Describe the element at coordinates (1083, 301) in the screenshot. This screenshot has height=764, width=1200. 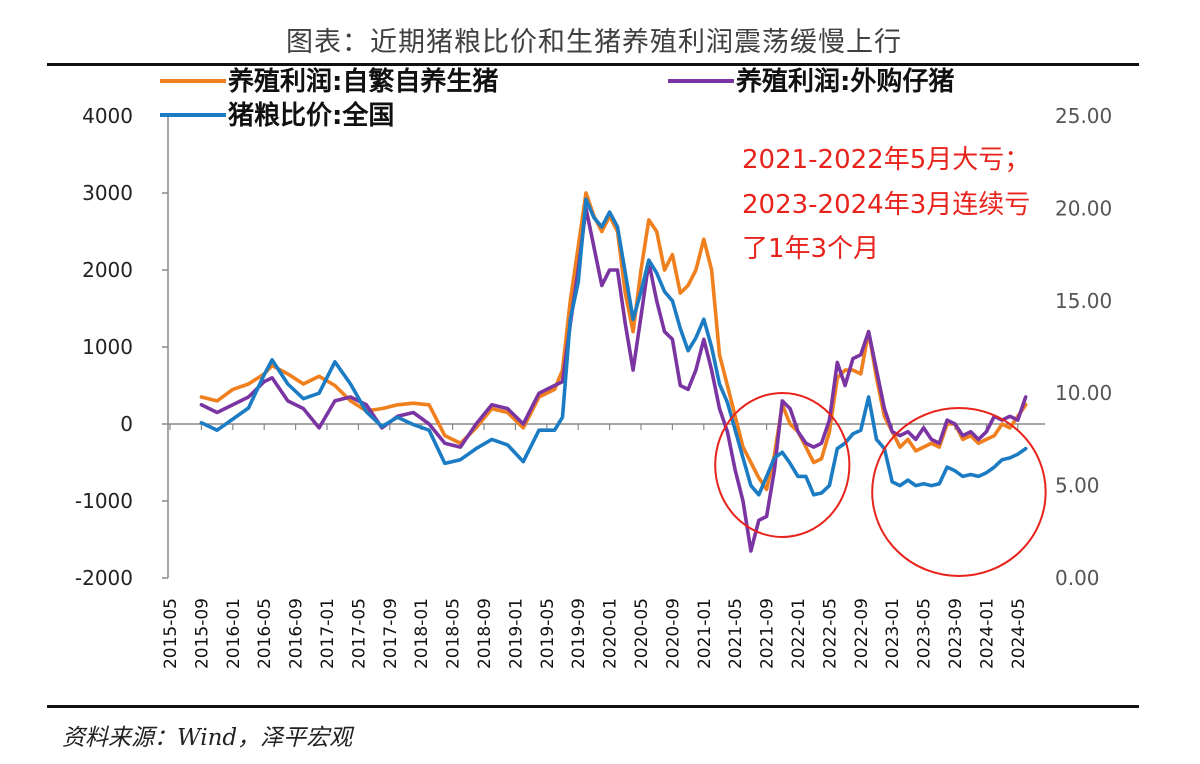
I see `y-right-tick-label: 15.00` at that location.